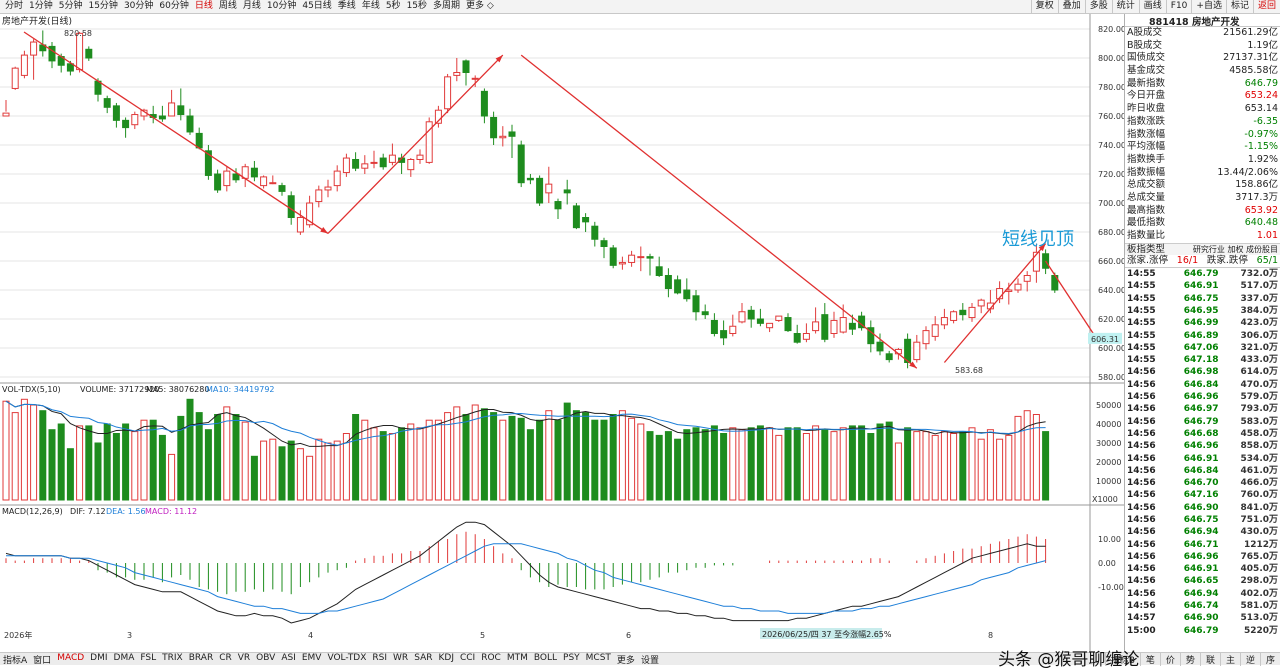  What do you see at coordinates (1125, 7) in the screenshot?
I see `tool-button: 统计` at bounding box center [1125, 7].